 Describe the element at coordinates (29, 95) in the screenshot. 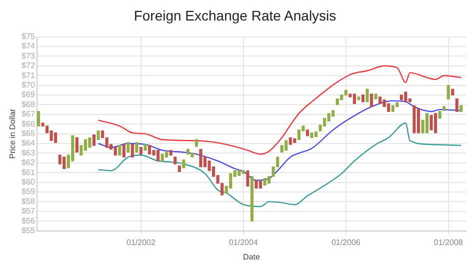

I see `y-tick-label: $69` at that location.